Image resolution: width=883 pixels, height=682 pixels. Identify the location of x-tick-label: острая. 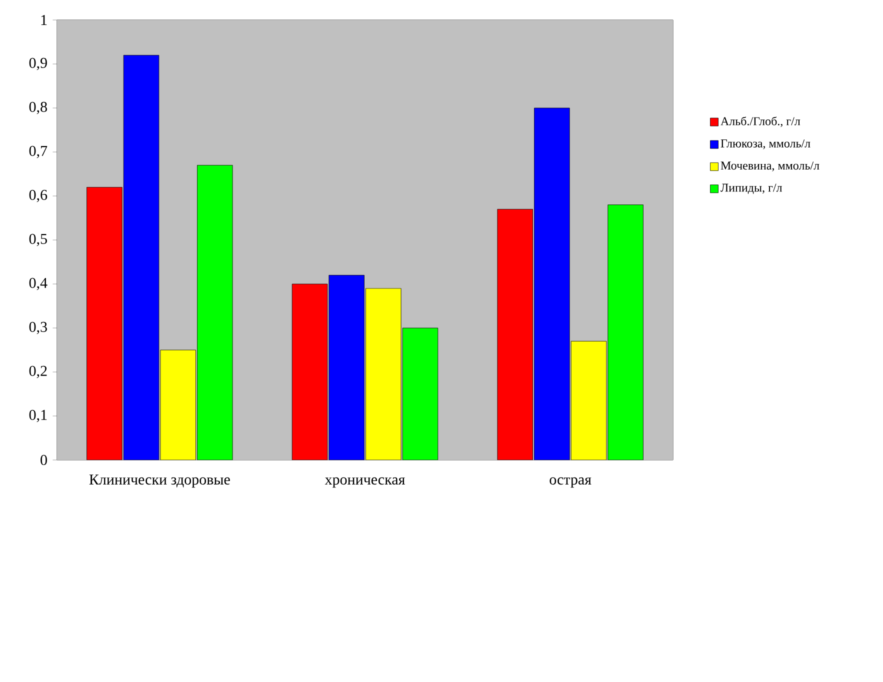
(571, 482).